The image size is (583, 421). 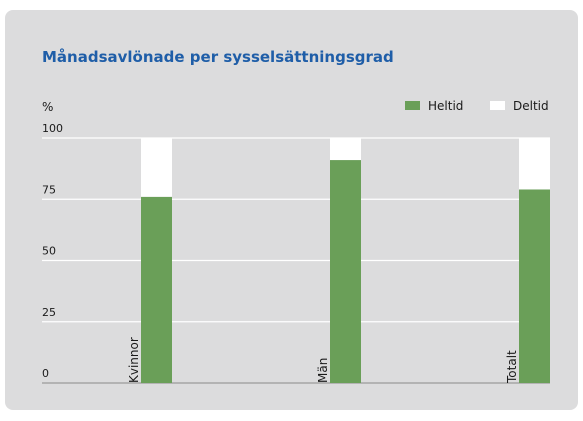 What do you see at coordinates (323, 370) in the screenshot?
I see `x-tick-label: Män` at bounding box center [323, 370].